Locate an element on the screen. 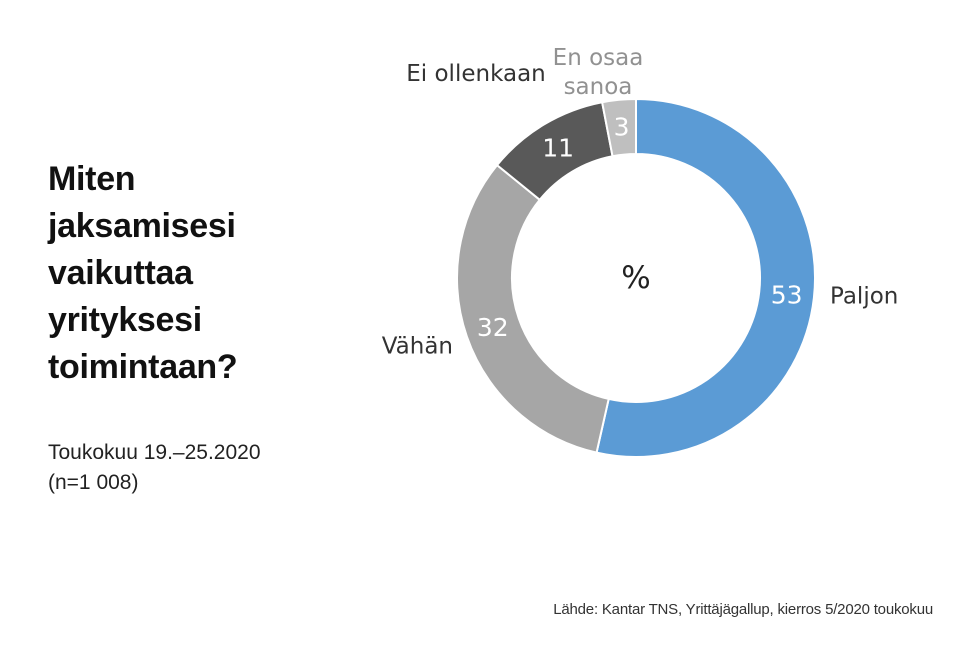 The image size is (980, 653). sample-size-label: (n=1 008) is located at coordinates (93, 482).